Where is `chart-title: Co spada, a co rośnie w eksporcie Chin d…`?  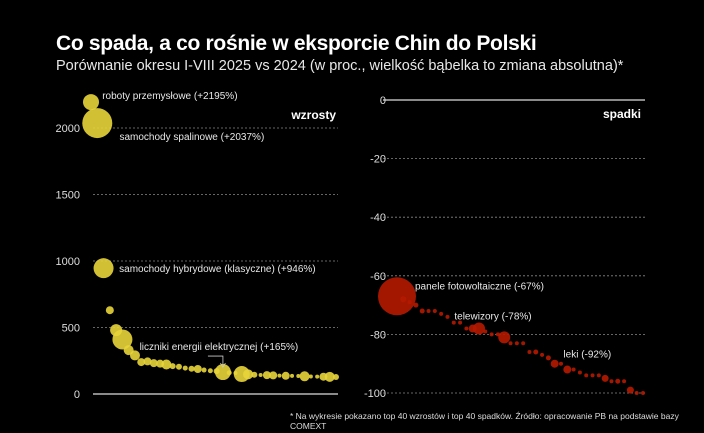 chart-title: Co spada, a co rośnie w eksporcie Chin d… is located at coordinates (296, 43).